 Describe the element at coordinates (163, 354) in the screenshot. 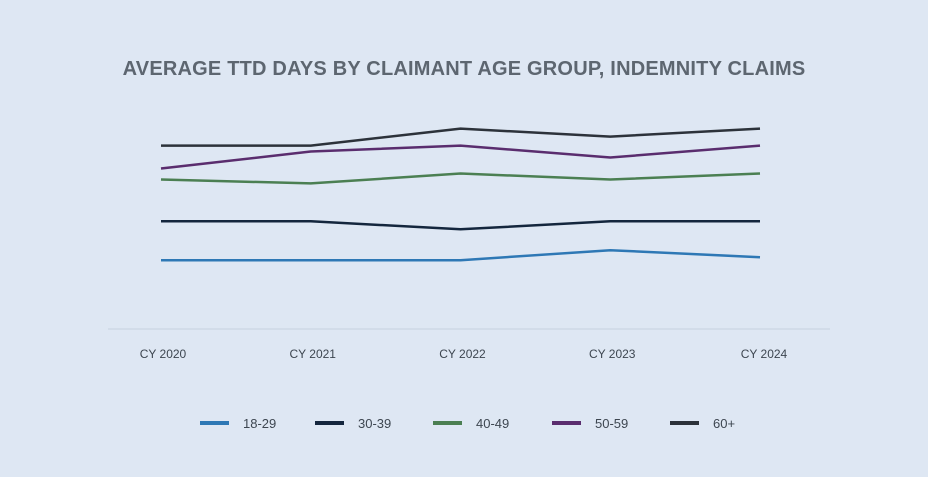

I see `x-tick-label: CY 2020` at that location.